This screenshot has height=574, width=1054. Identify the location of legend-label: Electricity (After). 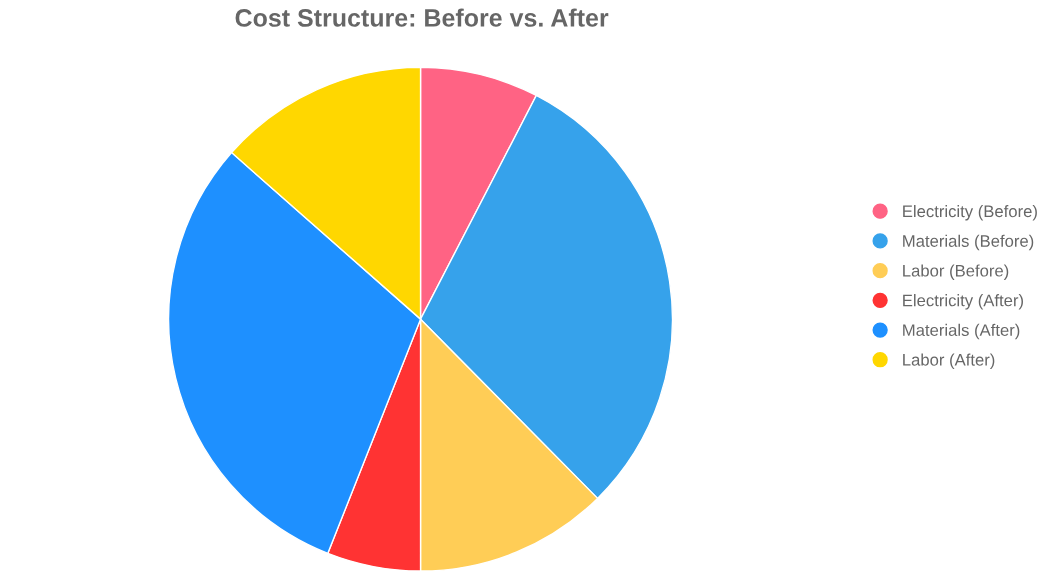
(963, 302).